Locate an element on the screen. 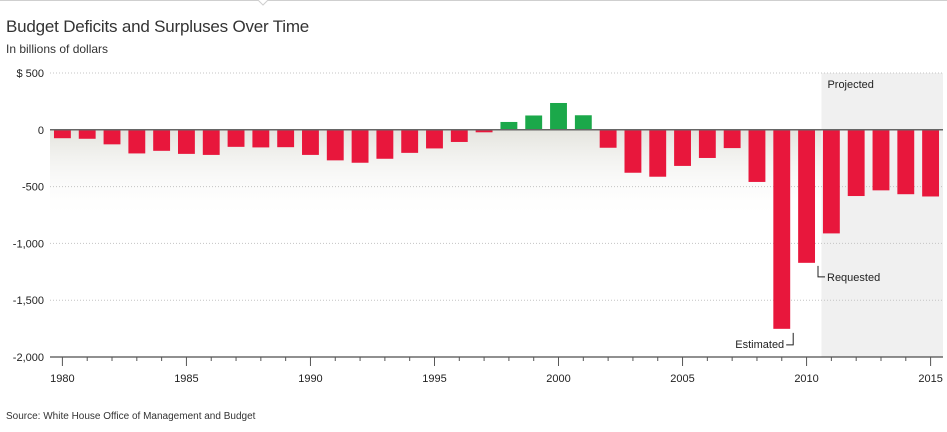 The width and height of the screenshot is (947, 432). x-tick-label: 1985 is located at coordinates (186, 379).